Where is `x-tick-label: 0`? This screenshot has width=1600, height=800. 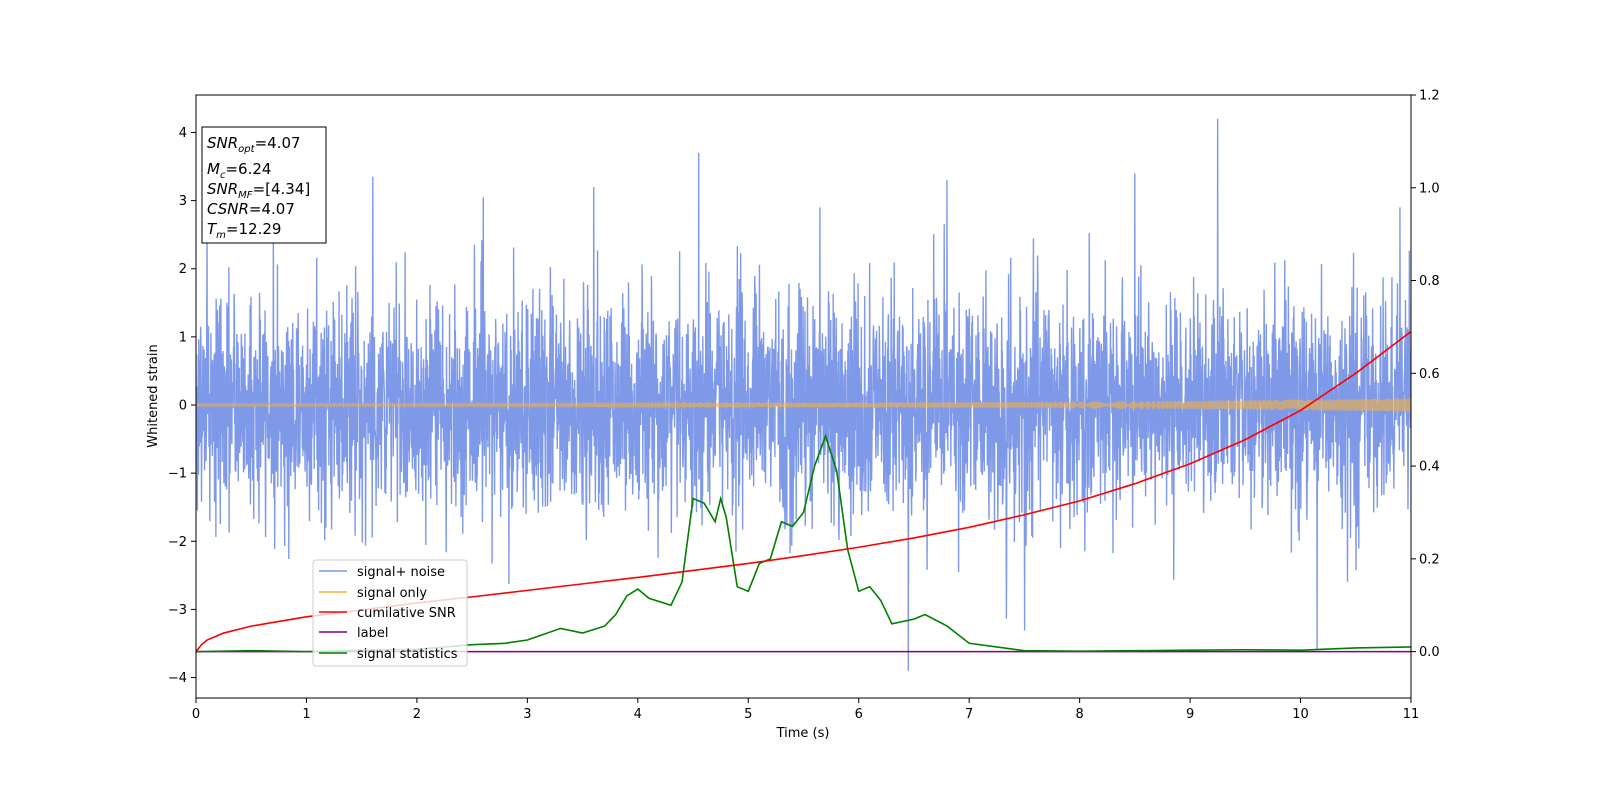
x-tick-label: 0 is located at coordinates (196, 714).